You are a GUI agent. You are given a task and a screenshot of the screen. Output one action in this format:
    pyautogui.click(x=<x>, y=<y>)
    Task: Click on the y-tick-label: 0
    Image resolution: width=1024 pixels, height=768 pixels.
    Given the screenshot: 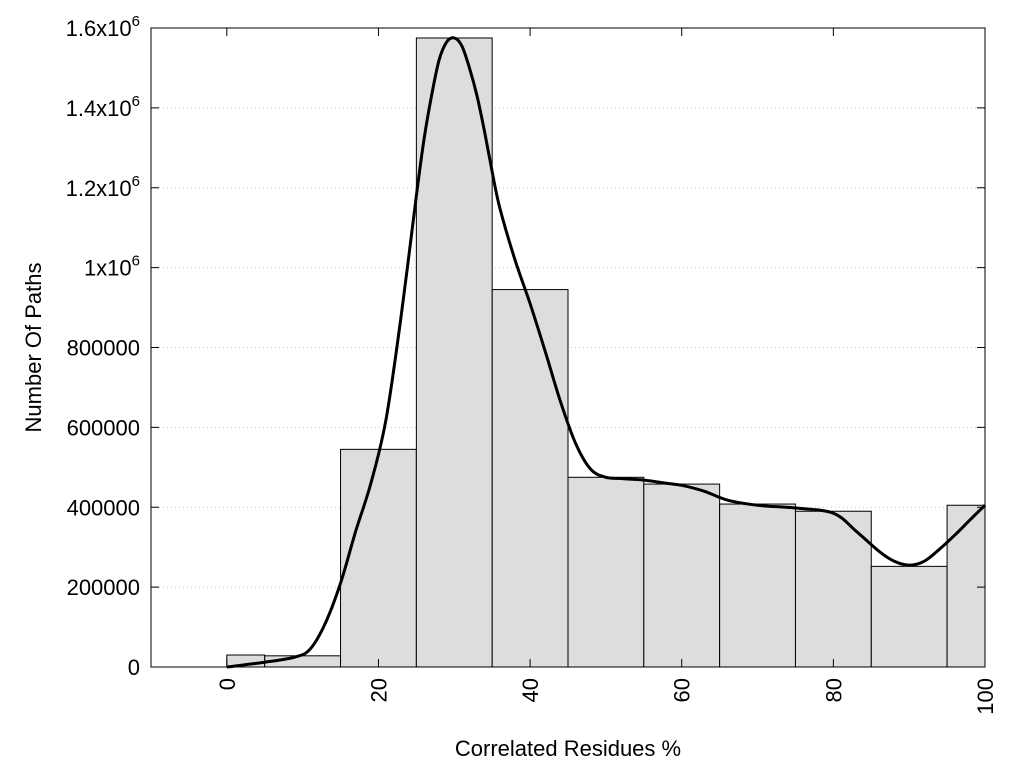 What is the action you would take?
    pyautogui.click(x=134, y=667)
    